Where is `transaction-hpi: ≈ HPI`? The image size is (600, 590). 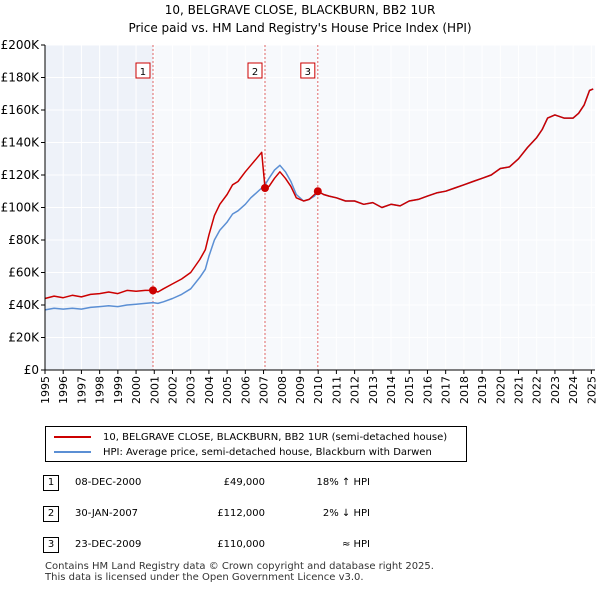
transaction-hpi: ≈ HPI is located at coordinates (355, 544).